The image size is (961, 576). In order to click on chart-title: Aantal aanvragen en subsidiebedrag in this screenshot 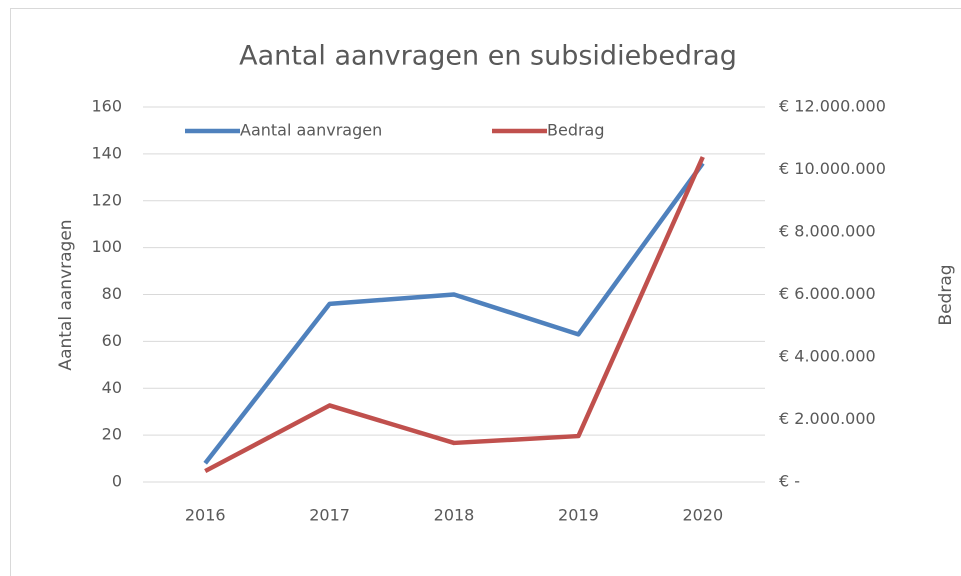, I will do `click(488, 56)`.